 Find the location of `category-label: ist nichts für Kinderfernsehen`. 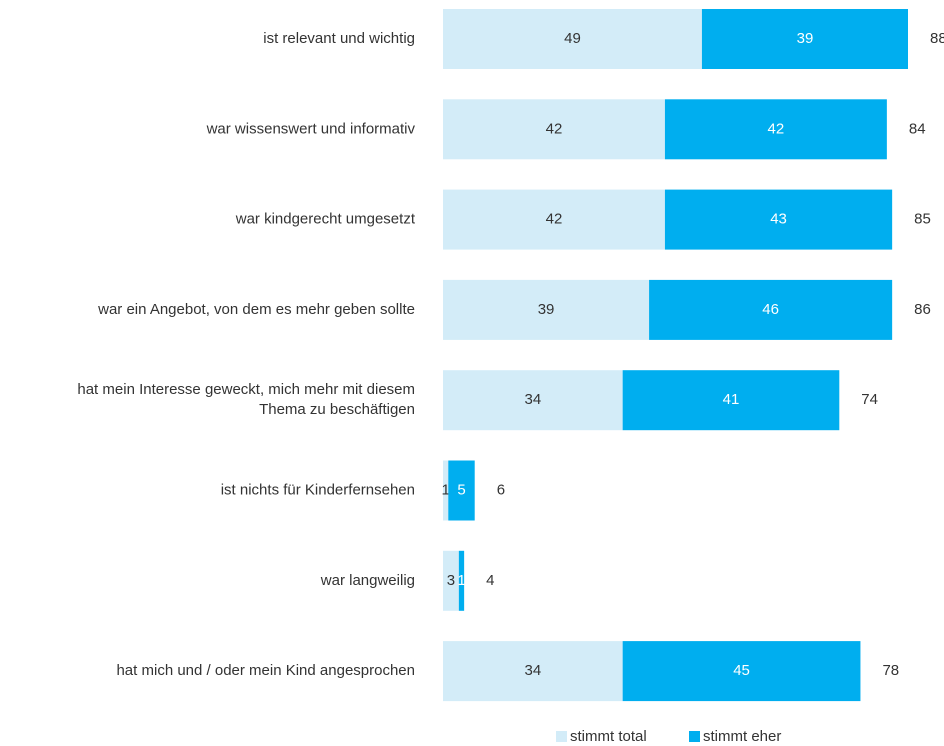

category-label: ist nichts für Kinderfernsehen is located at coordinates (318, 489).